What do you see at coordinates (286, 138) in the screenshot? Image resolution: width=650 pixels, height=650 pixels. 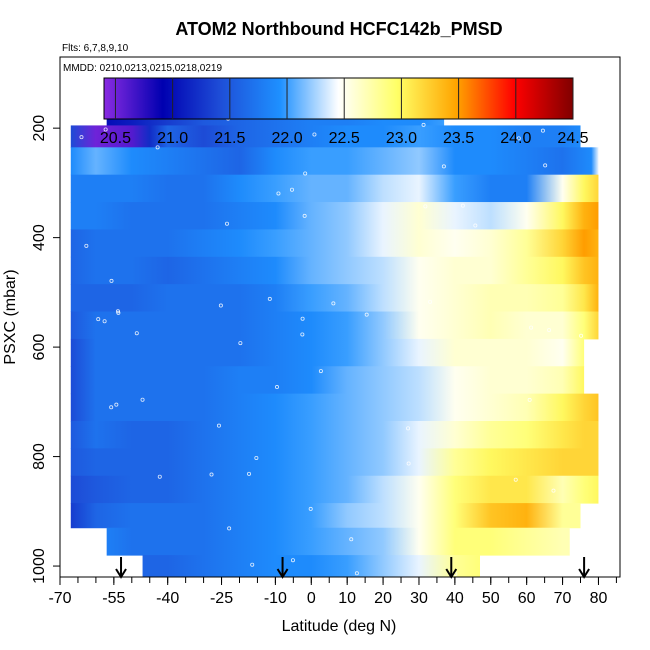 I see `colorbar-tick-label: 22.0` at bounding box center [286, 138].